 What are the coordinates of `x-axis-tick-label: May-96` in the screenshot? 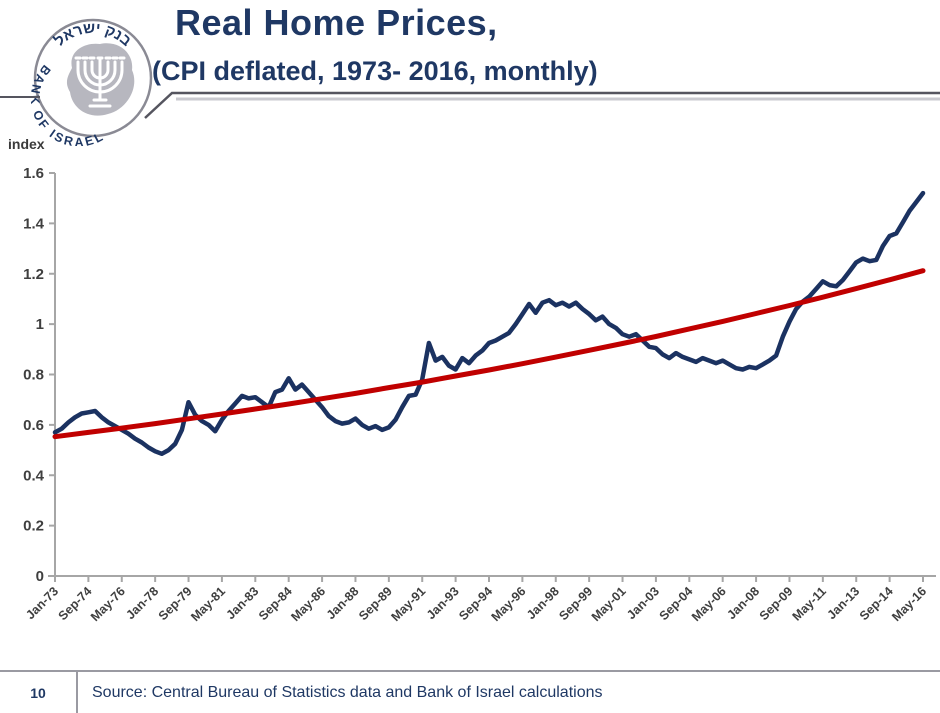 It's located at (509, 604).